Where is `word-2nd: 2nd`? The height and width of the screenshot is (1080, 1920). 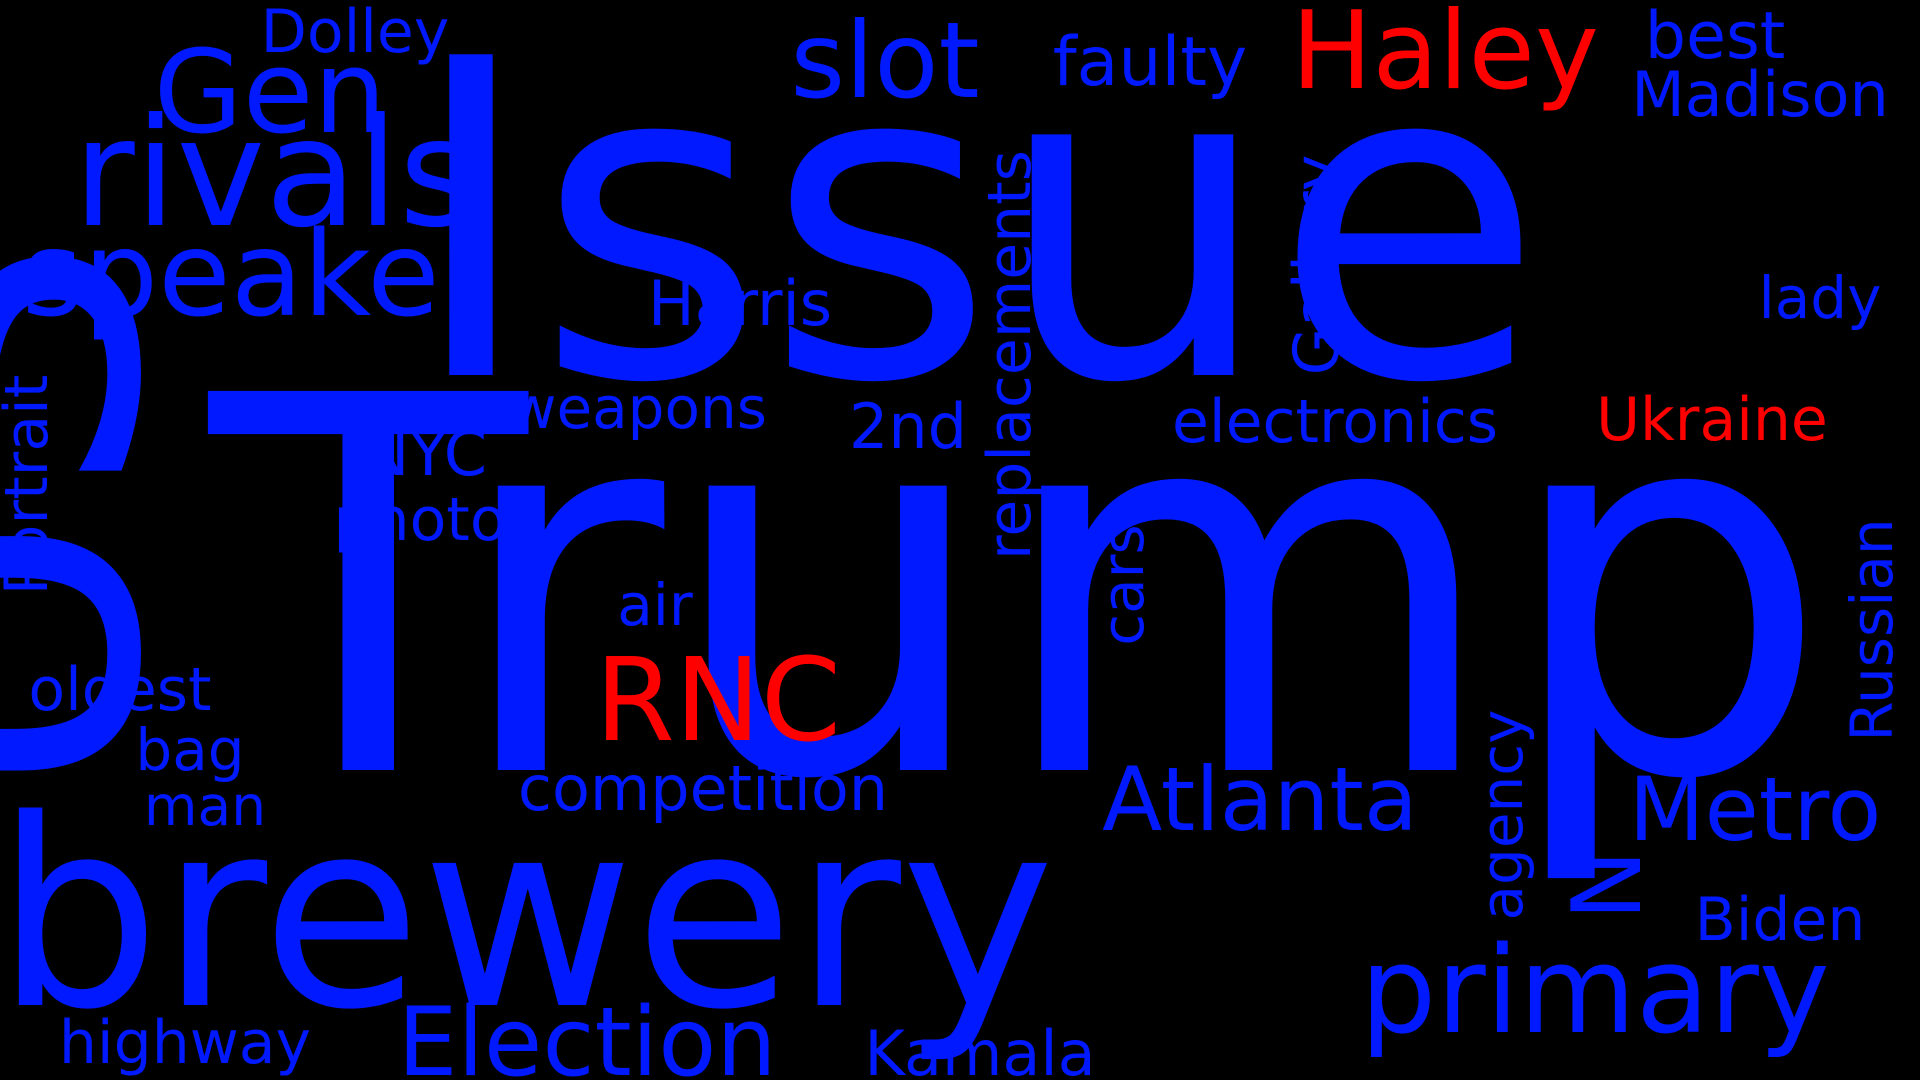 word-2nd: 2nd is located at coordinates (908, 426).